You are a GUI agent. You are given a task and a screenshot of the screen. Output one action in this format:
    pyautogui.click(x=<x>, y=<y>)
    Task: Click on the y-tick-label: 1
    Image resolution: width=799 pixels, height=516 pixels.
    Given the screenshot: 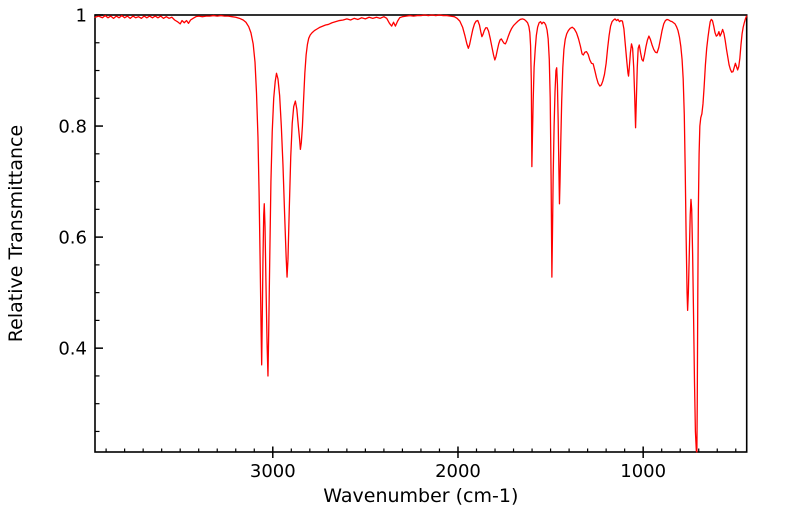 What is the action you would take?
    pyautogui.click(x=81, y=16)
    